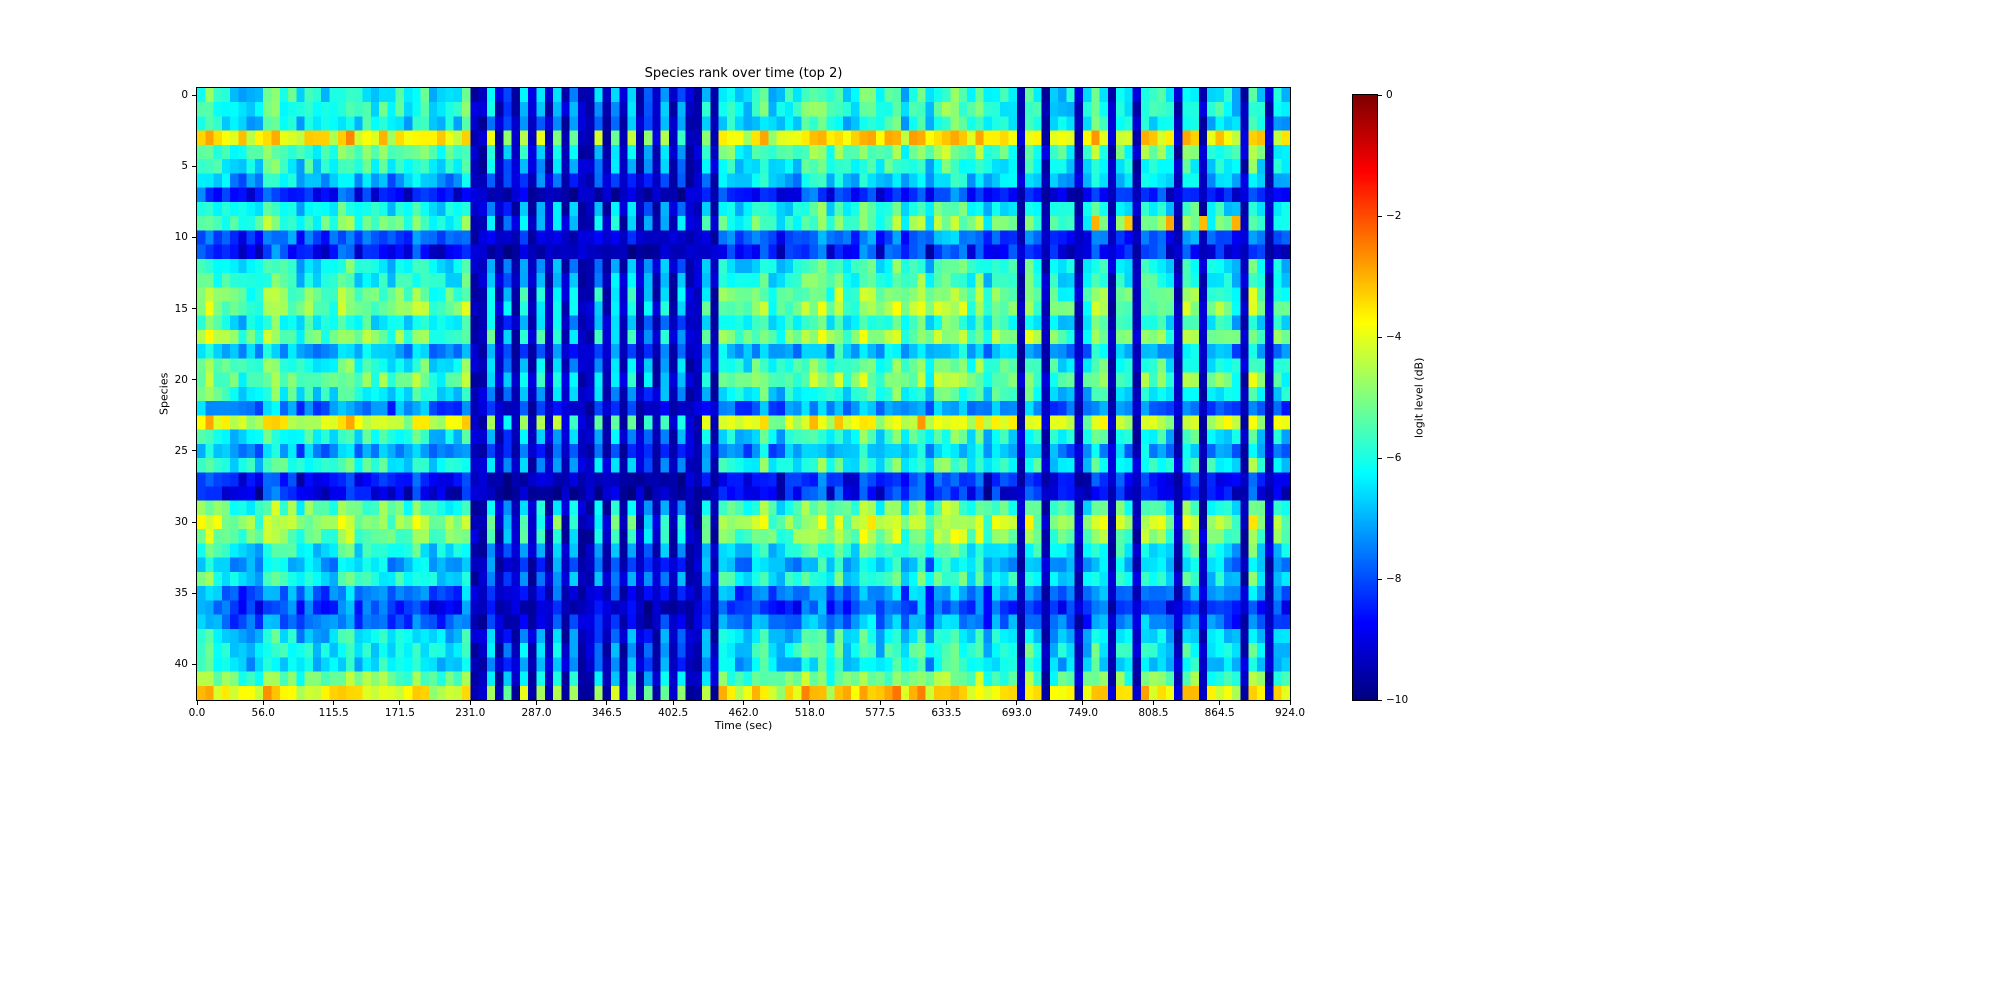 The height and width of the screenshot is (1000, 2000). What do you see at coordinates (1389, 95) in the screenshot?
I see `colorbar-tick-label: 0` at bounding box center [1389, 95].